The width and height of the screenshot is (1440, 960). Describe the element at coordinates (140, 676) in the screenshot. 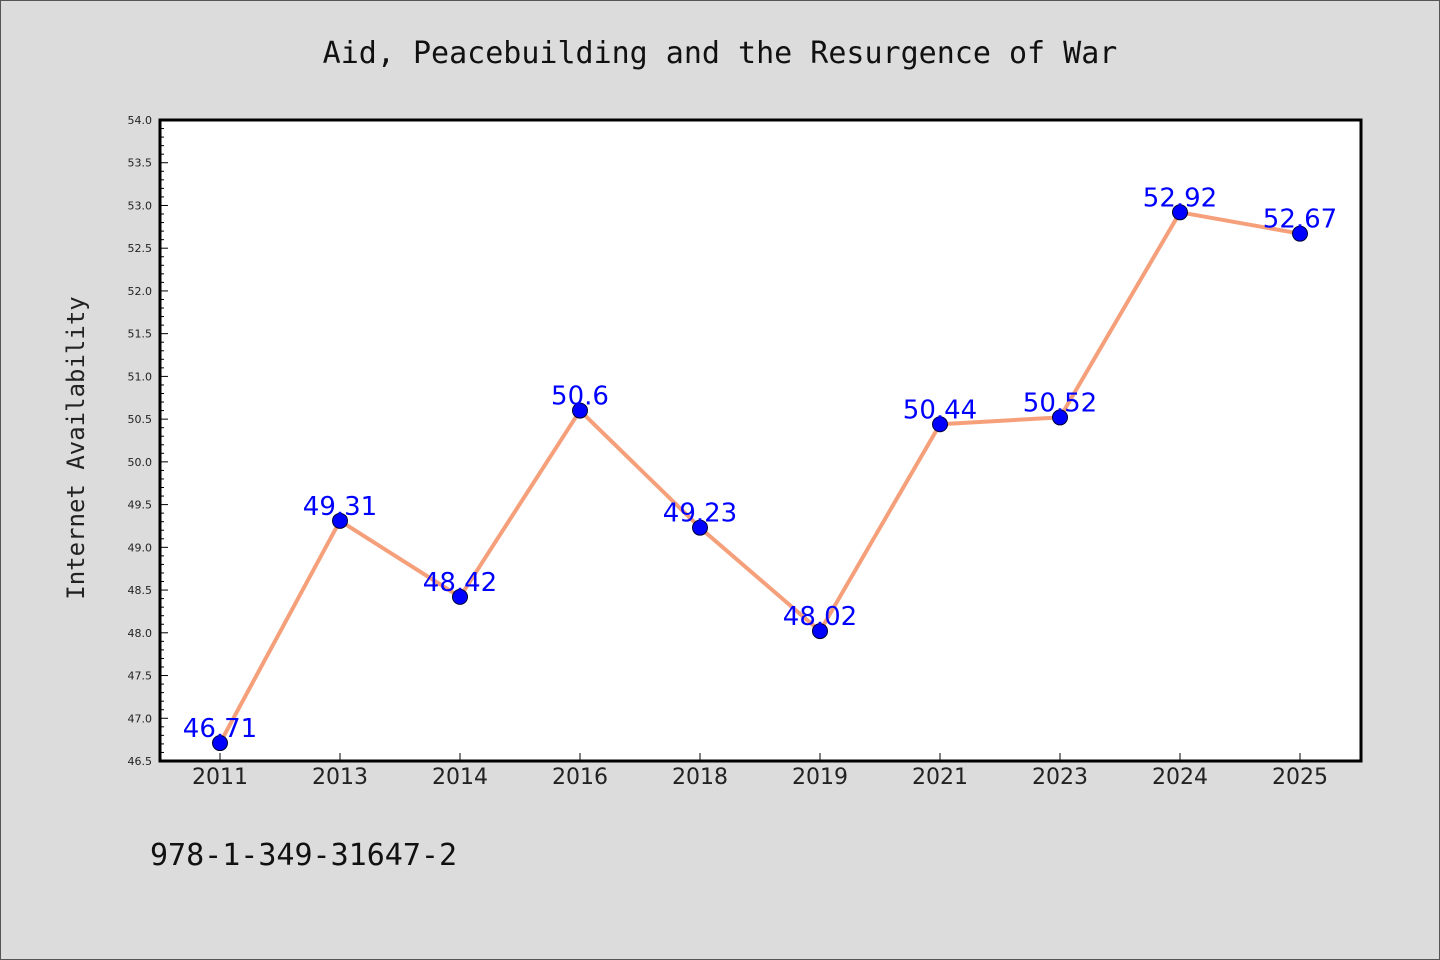

I see `y-tick-label: 47.5` at that location.